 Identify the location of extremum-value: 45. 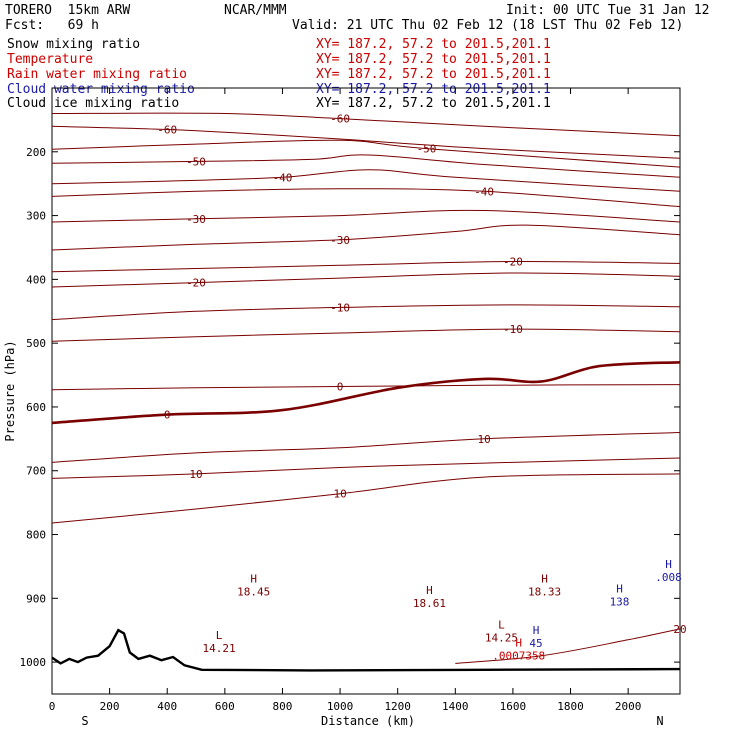
(535, 643).